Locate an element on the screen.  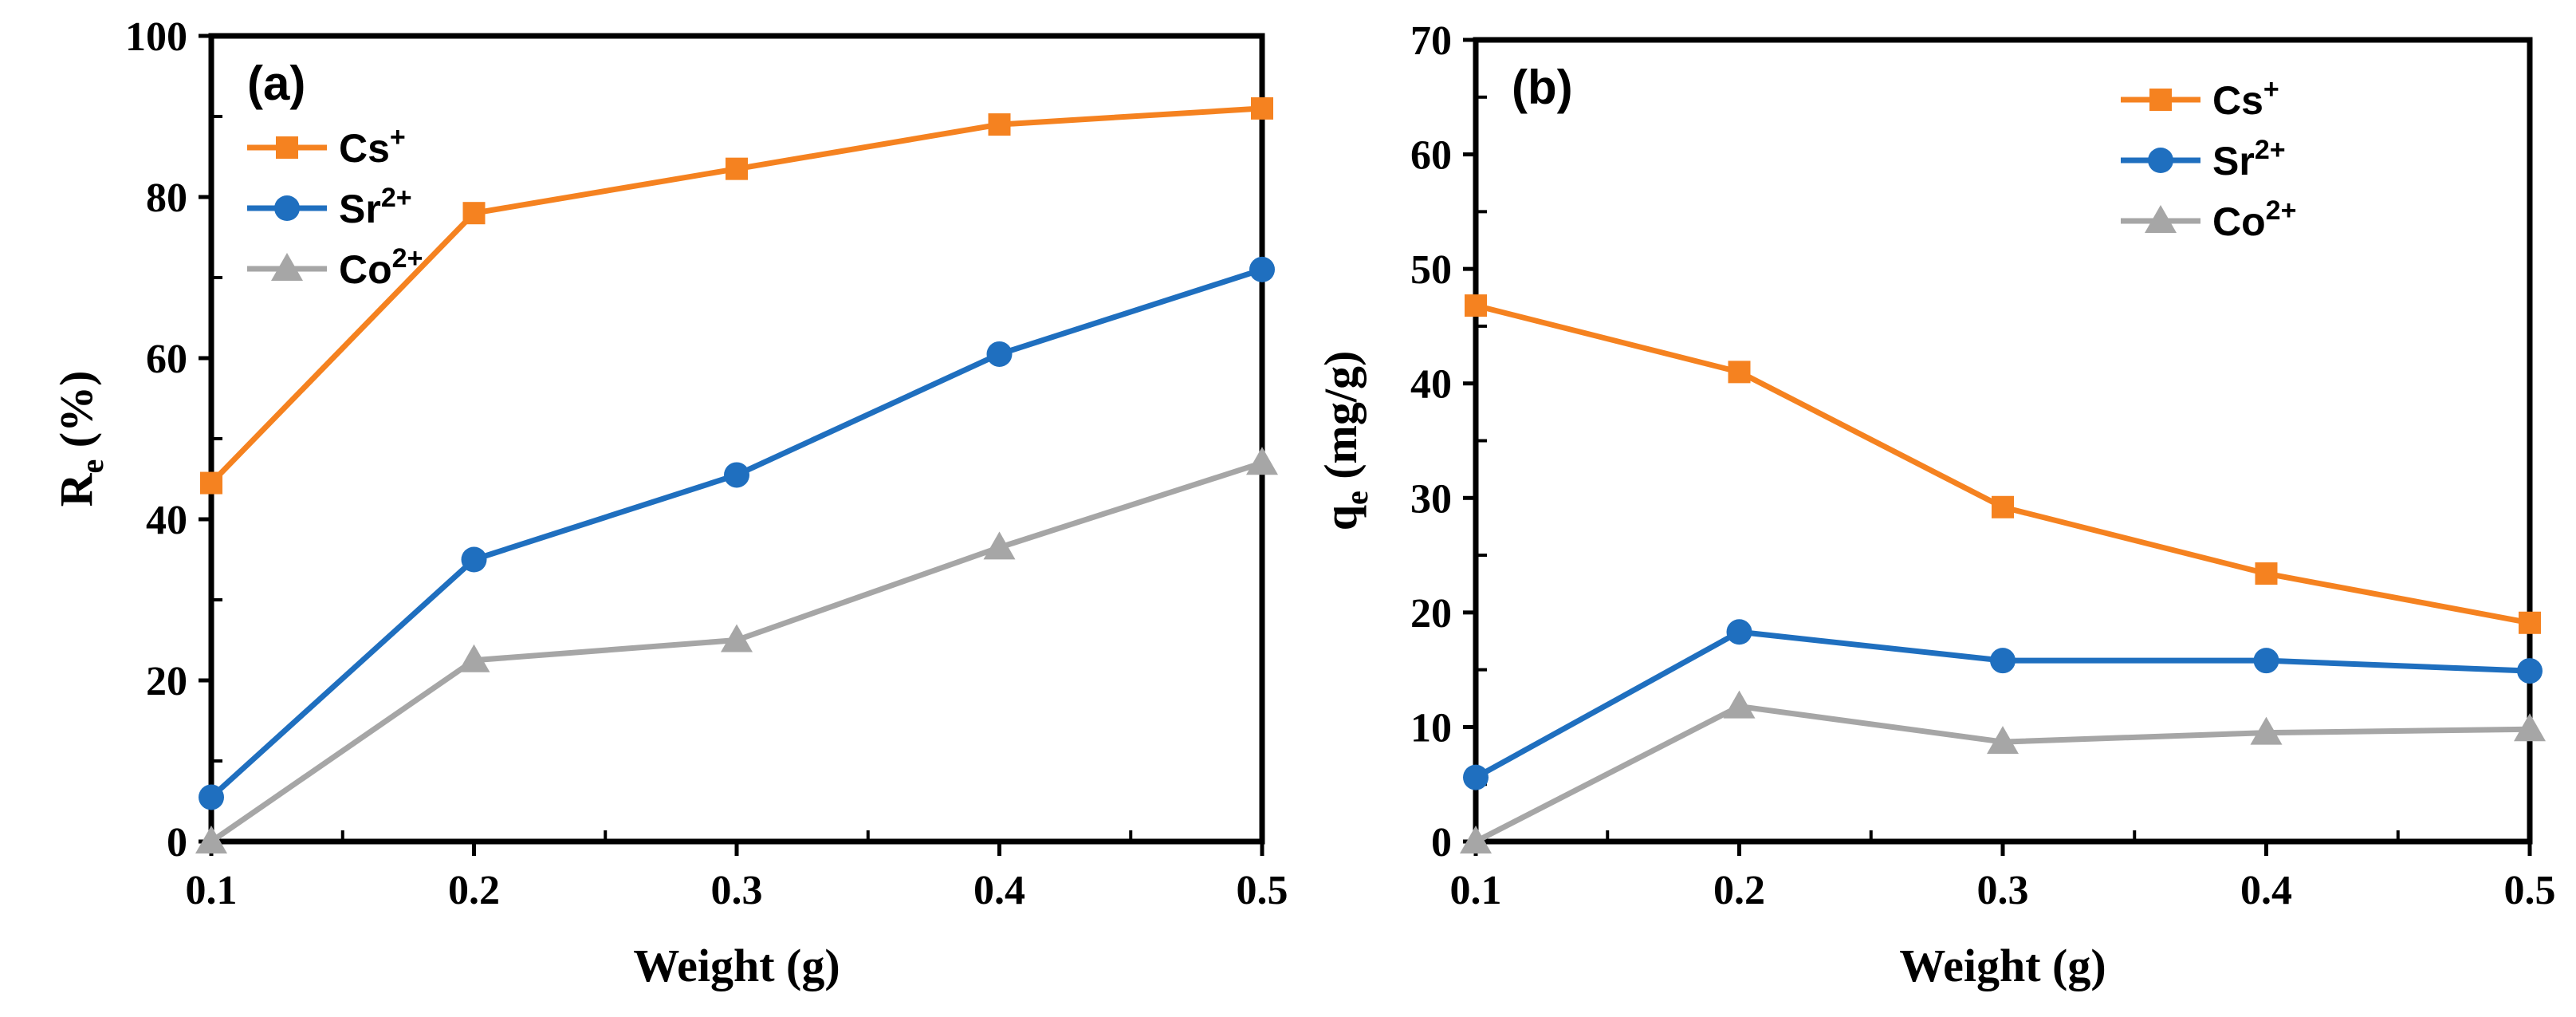
y-tick-label: 30 is located at coordinates (1431, 499).